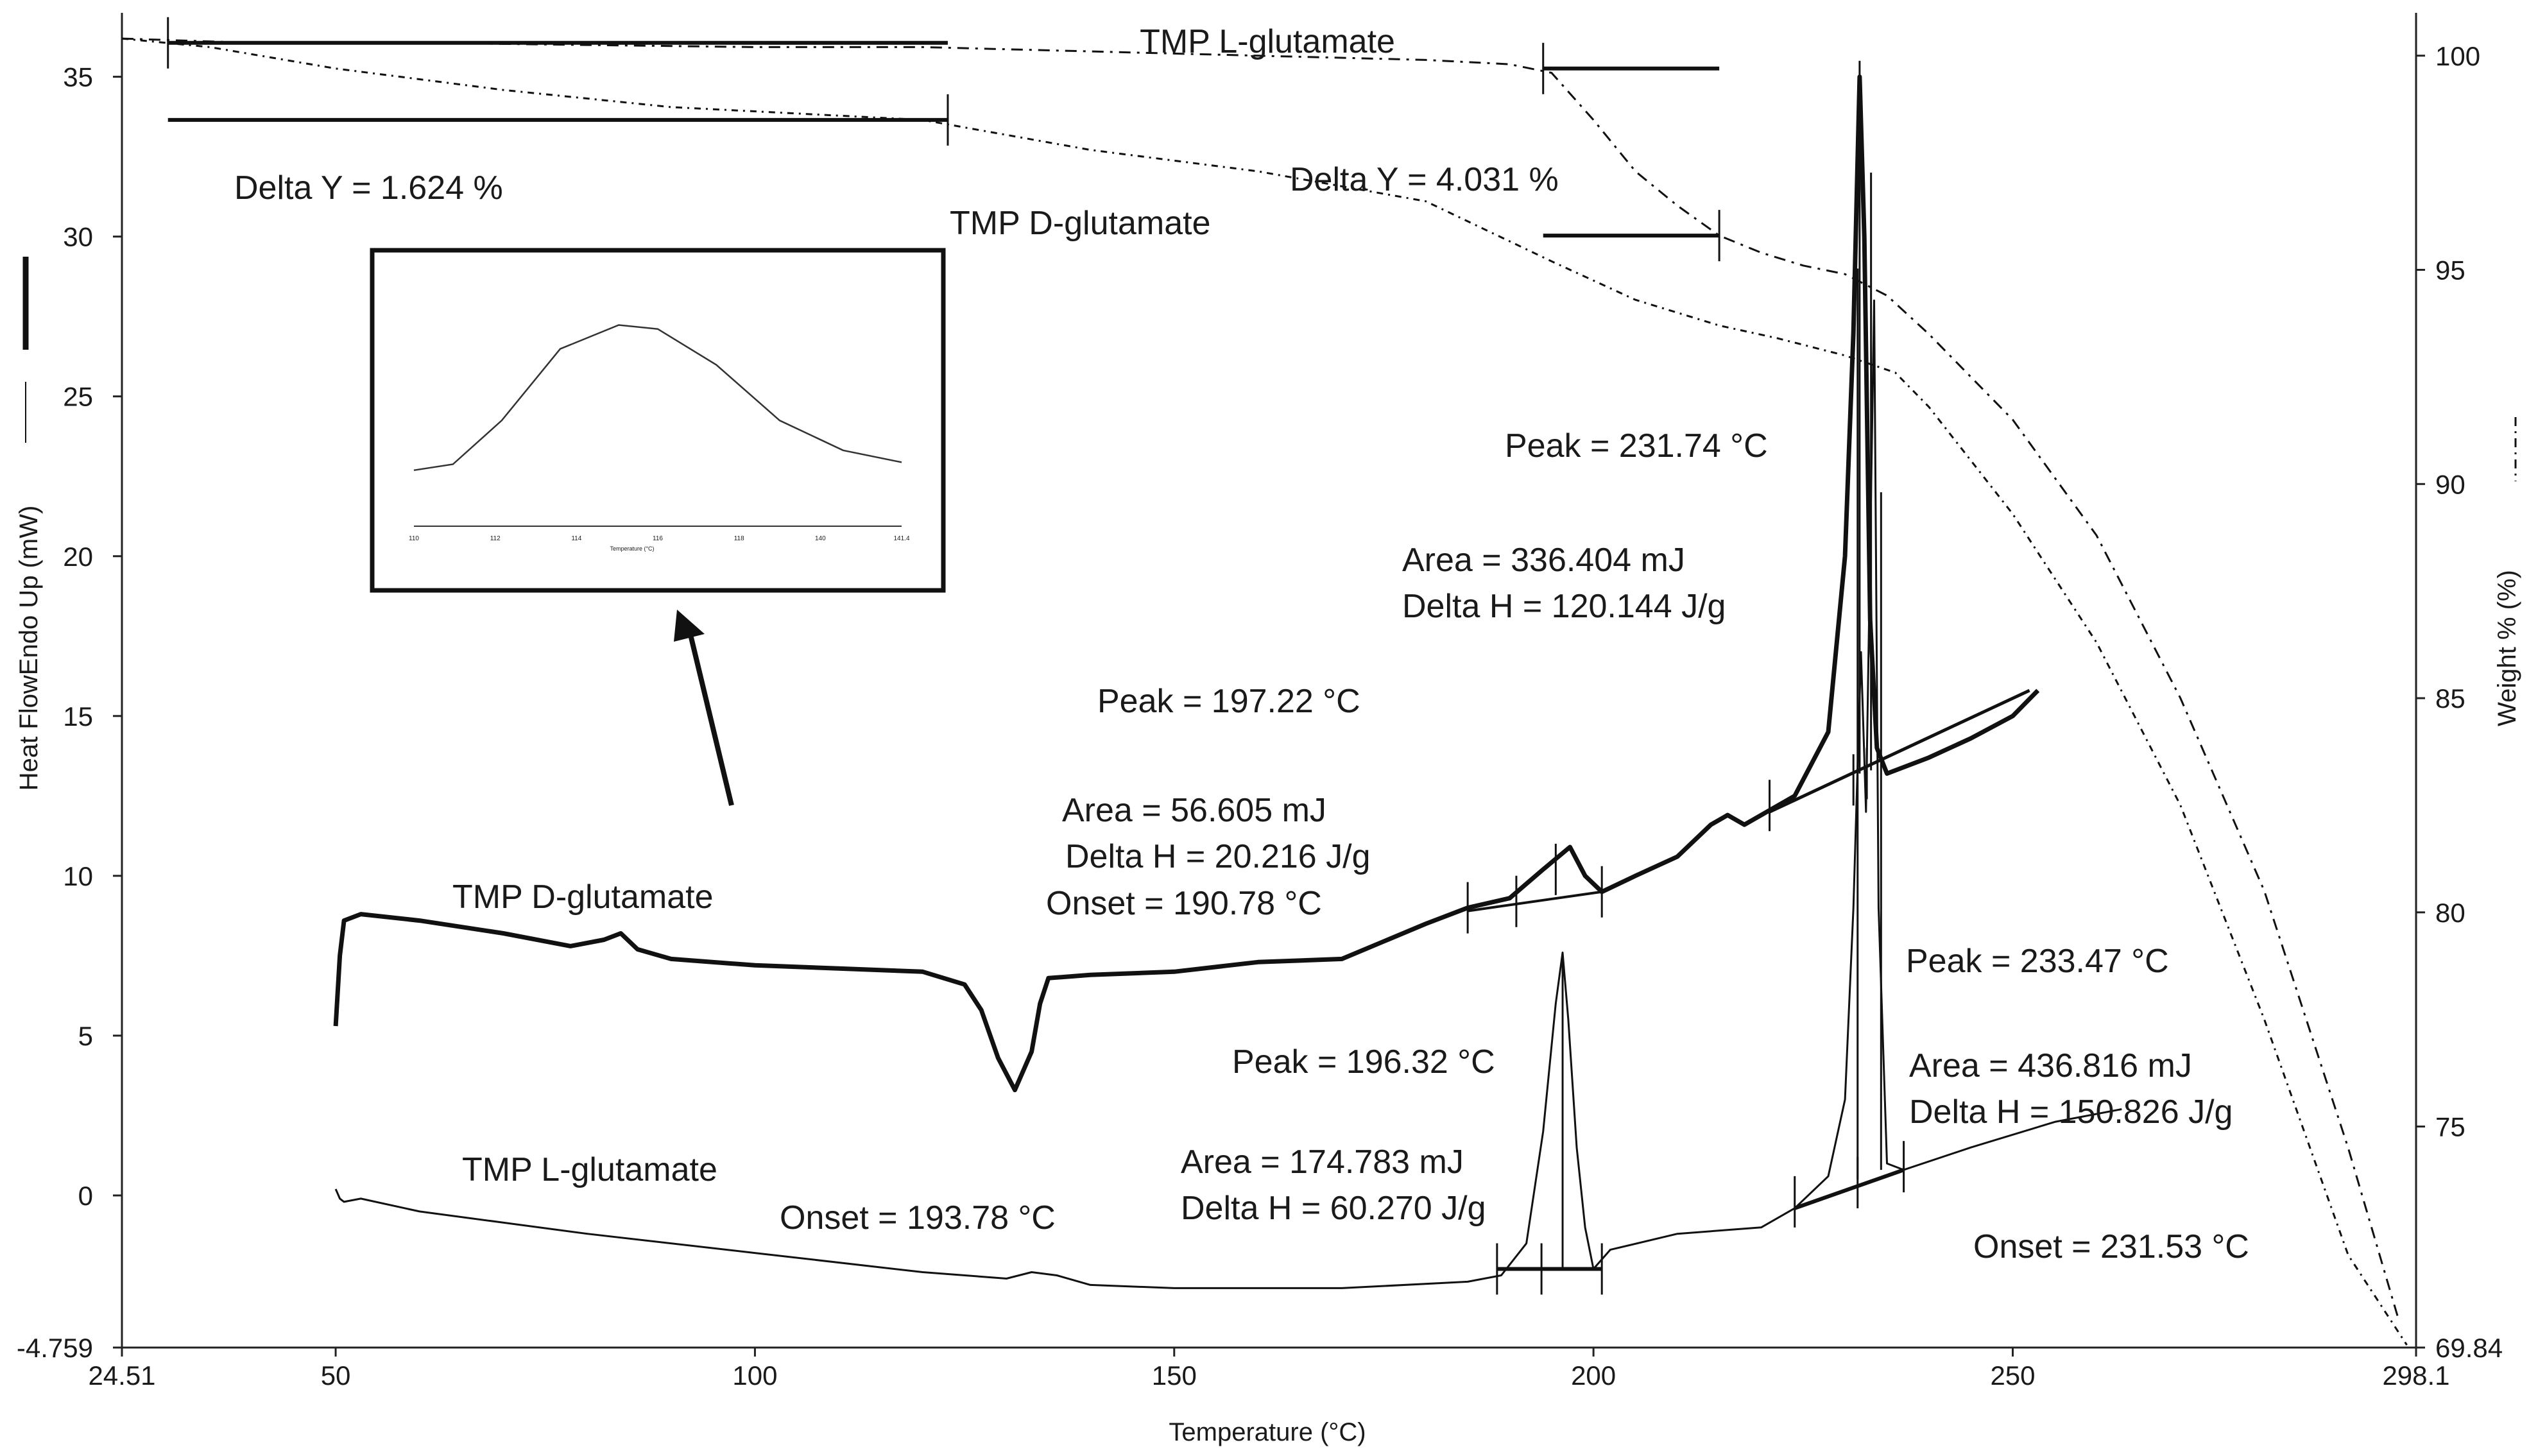 The width and height of the screenshot is (2538, 1456). What do you see at coordinates (1636, 446) in the screenshot?
I see `annotation-label: Peak = 231.74 °C` at bounding box center [1636, 446].